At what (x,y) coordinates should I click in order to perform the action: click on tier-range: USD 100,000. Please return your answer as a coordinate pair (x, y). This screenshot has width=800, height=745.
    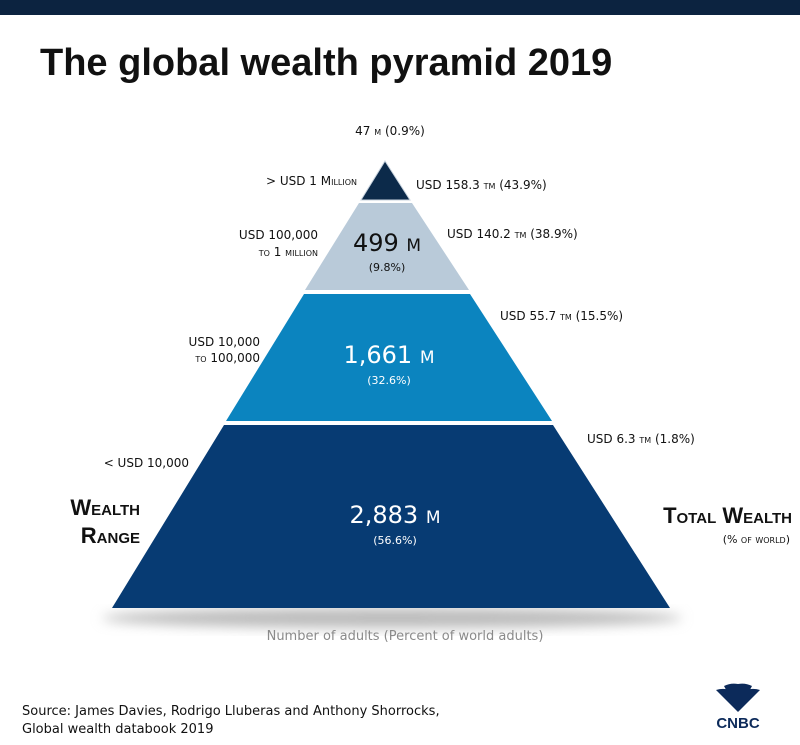
    Looking at the image, I should click on (278, 235).